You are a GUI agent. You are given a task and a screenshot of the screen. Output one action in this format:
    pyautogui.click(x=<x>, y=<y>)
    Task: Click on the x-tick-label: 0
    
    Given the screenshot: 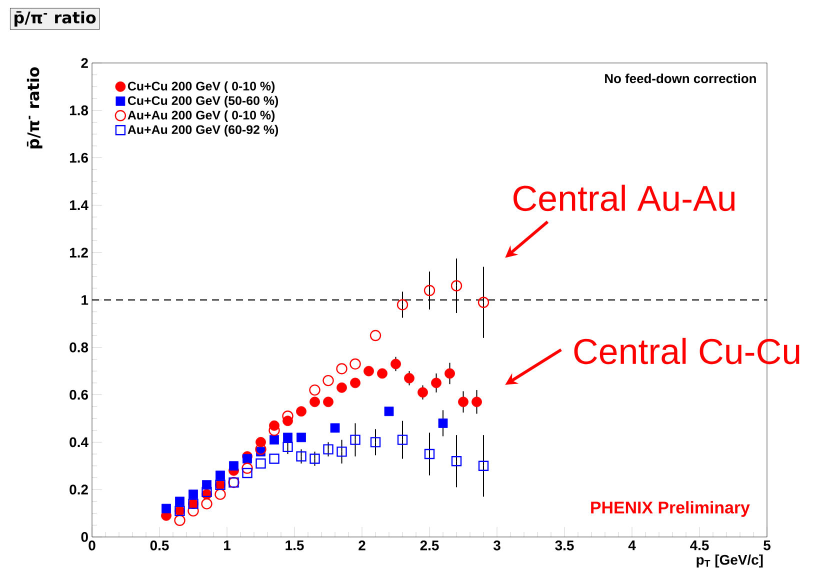 What is the action you would take?
    pyautogui.click(x=92, y=545)
    